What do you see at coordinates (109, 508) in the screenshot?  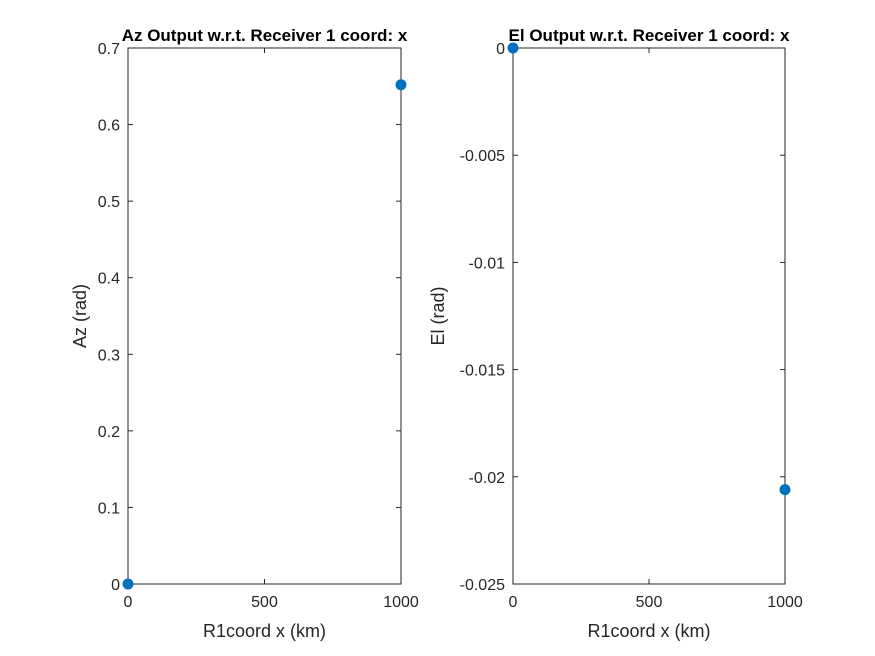 I see `az-ytick-label: 0.1` at bounding box center [109, 508].